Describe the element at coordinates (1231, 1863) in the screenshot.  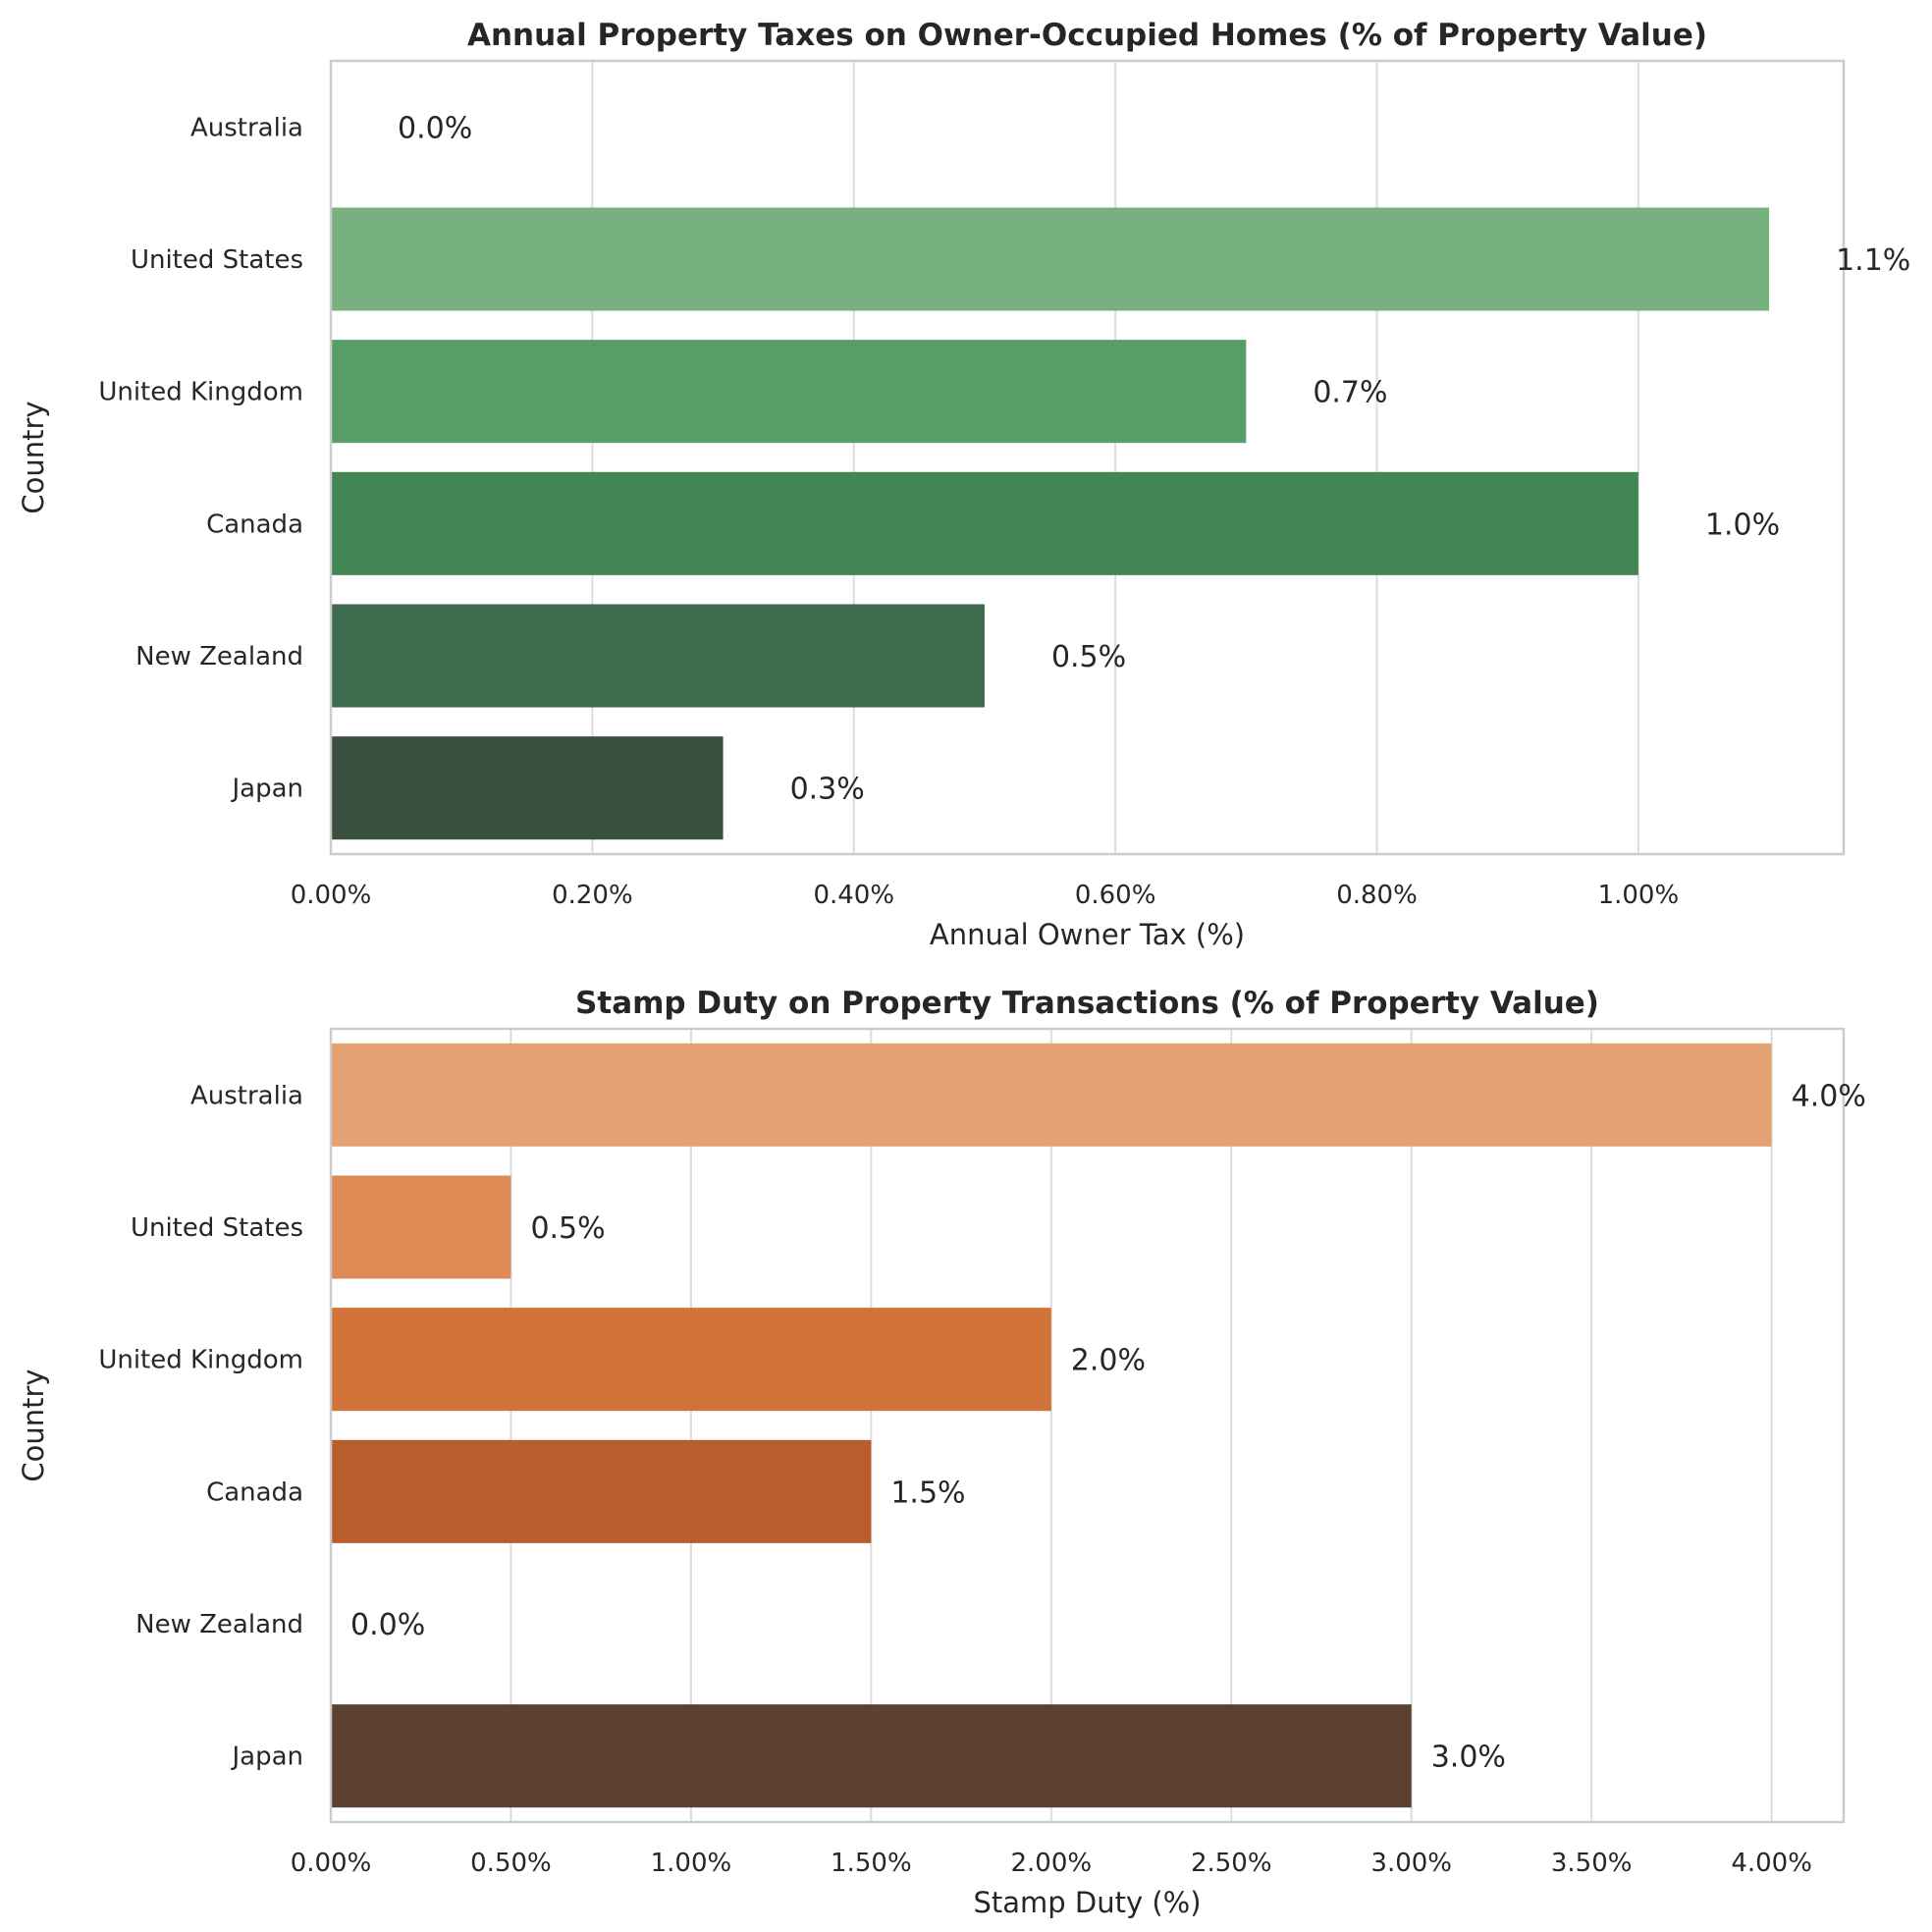
I see `x-tick-label: 2.50%` at that location.